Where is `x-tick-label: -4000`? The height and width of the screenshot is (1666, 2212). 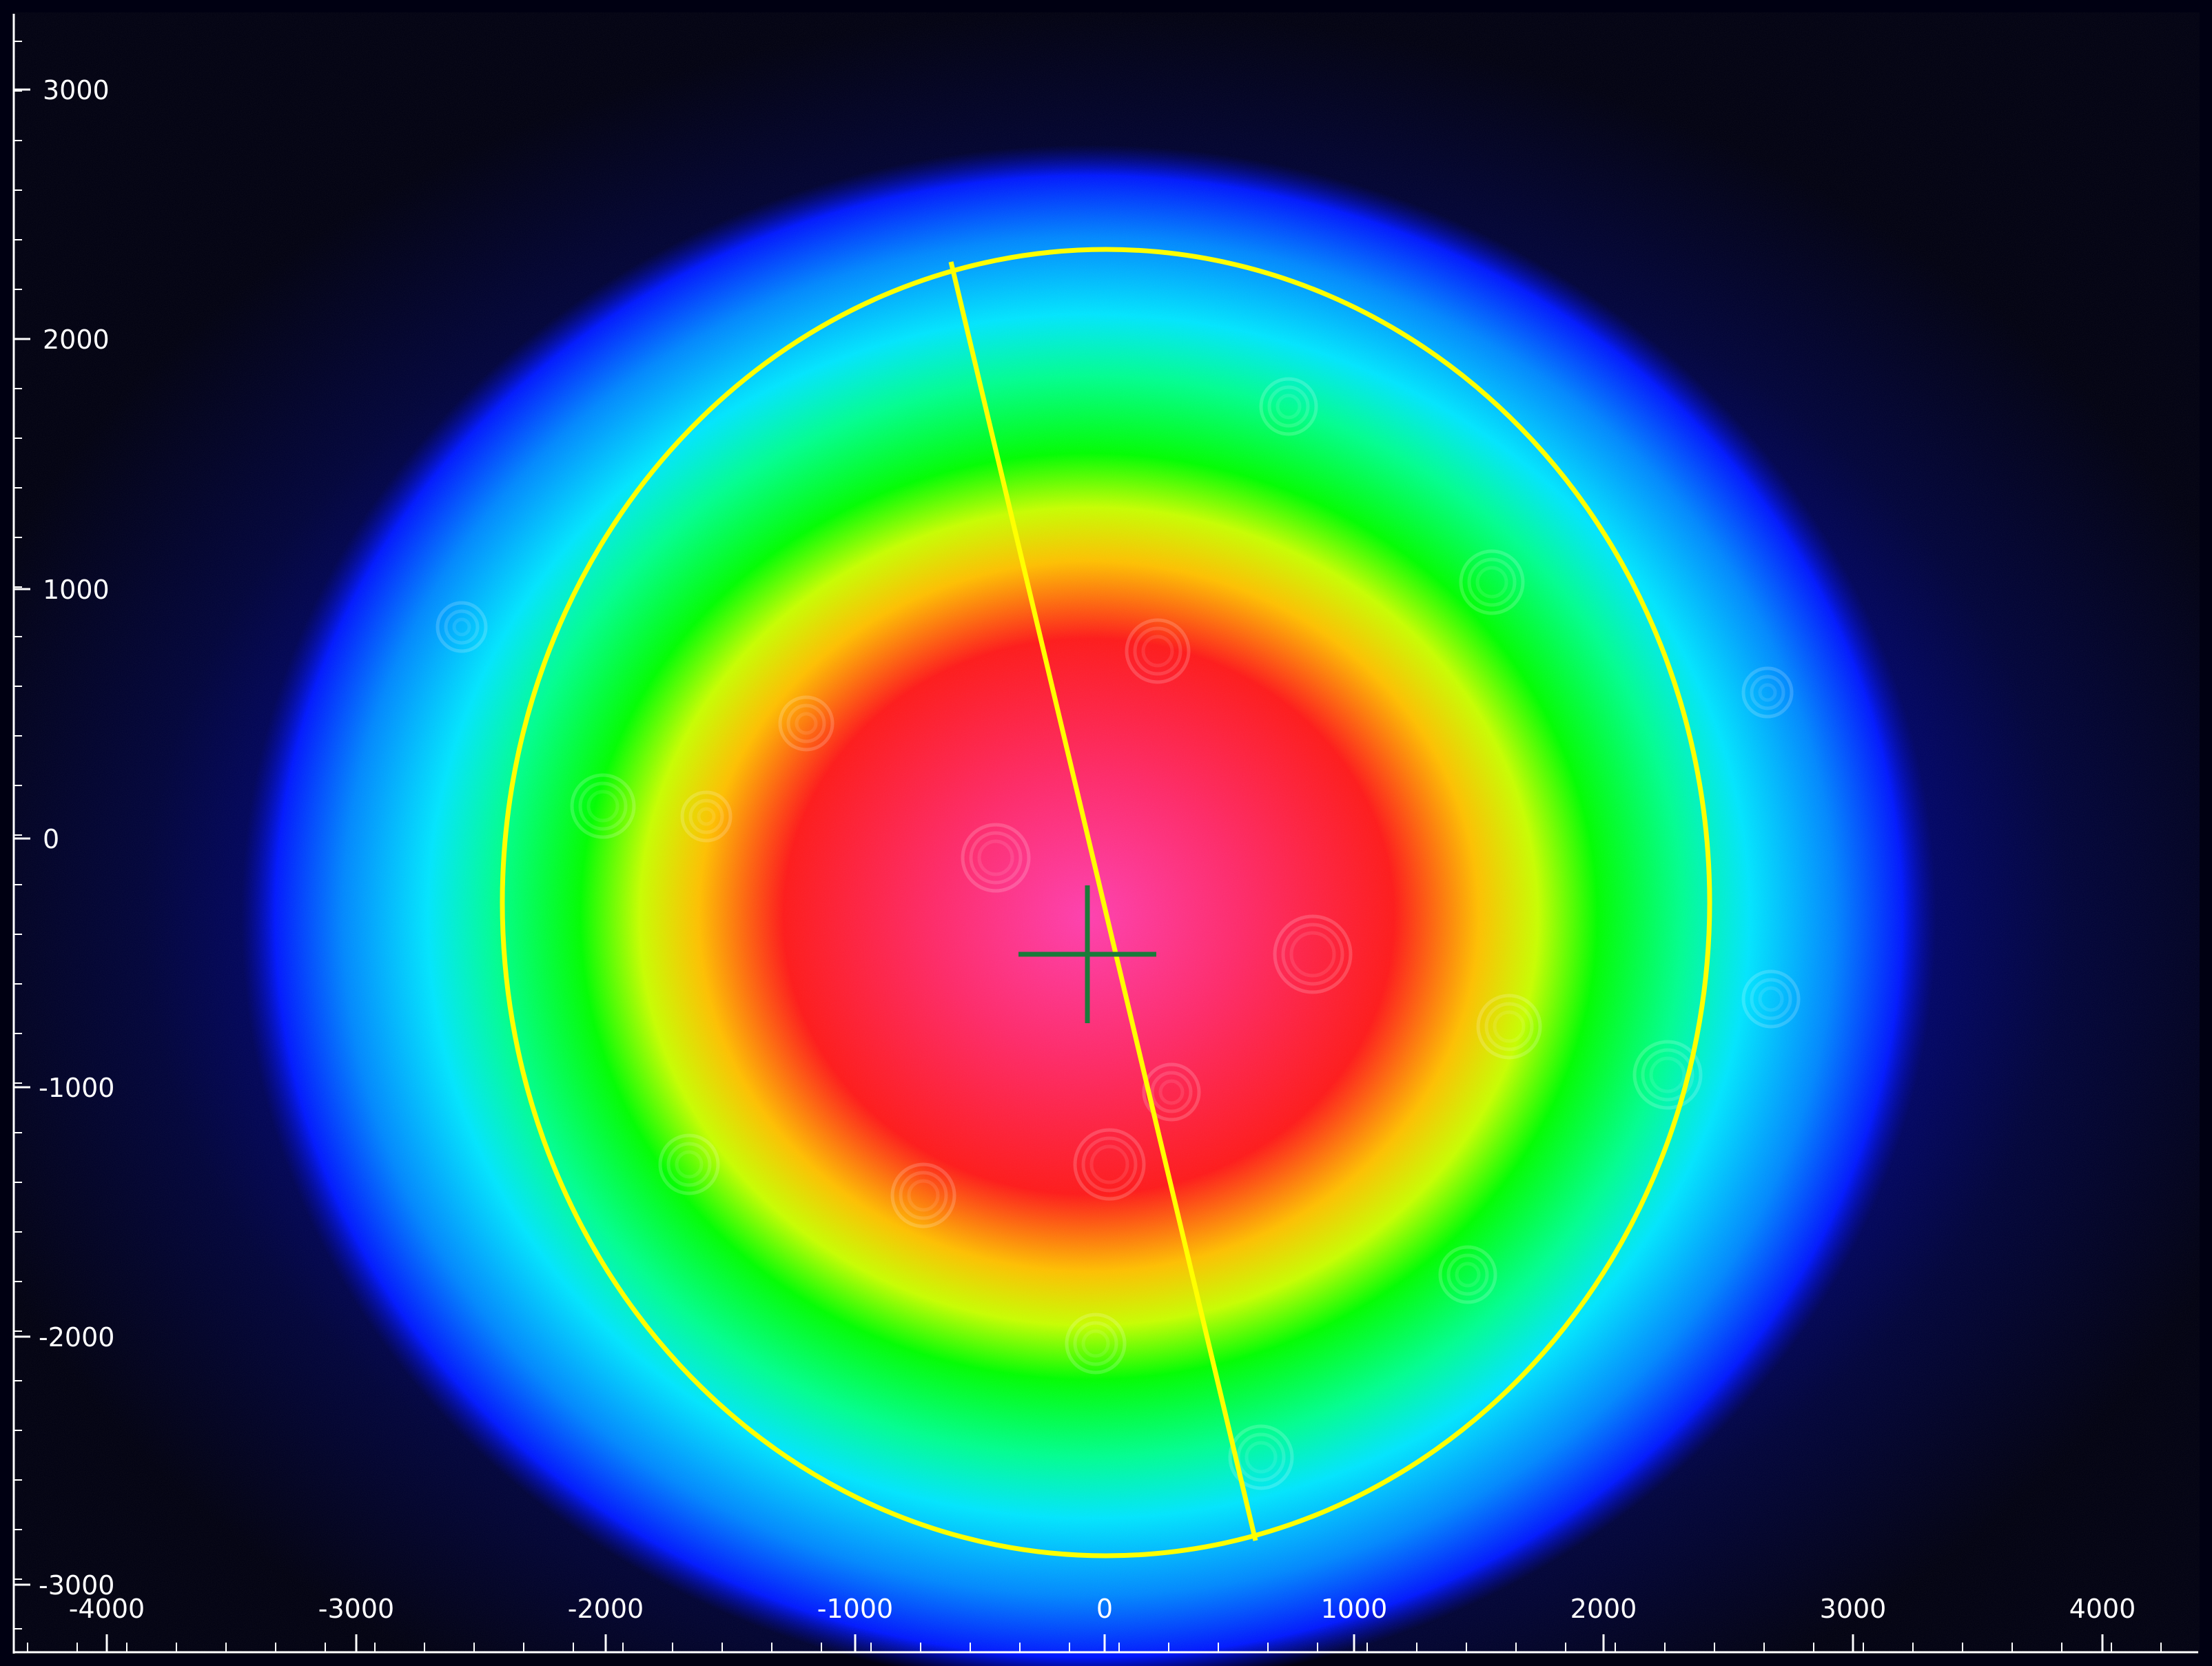 x-tick-label: -4000 is located at coordinates (107, 1609).